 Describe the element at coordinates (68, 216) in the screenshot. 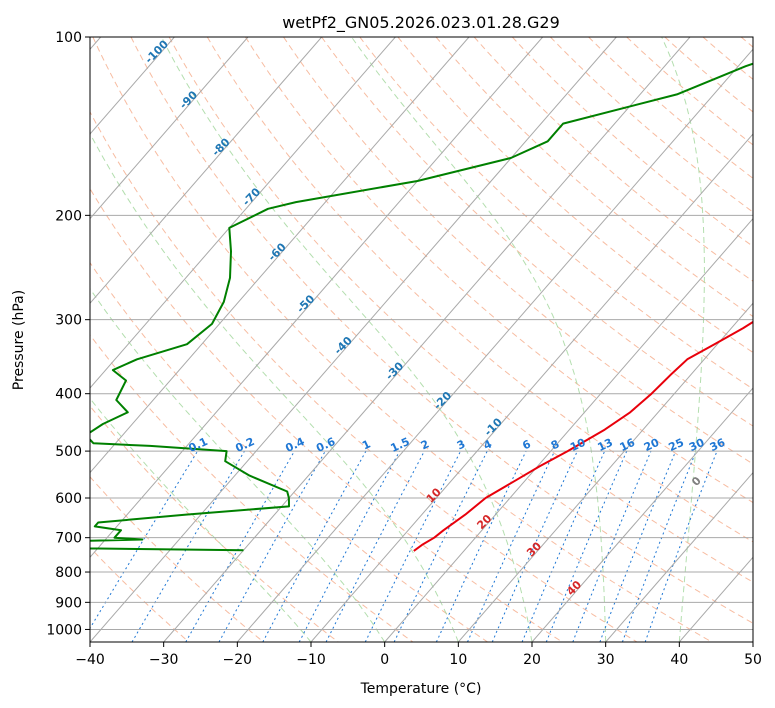

I see `y-tick-label: 200` at that location.